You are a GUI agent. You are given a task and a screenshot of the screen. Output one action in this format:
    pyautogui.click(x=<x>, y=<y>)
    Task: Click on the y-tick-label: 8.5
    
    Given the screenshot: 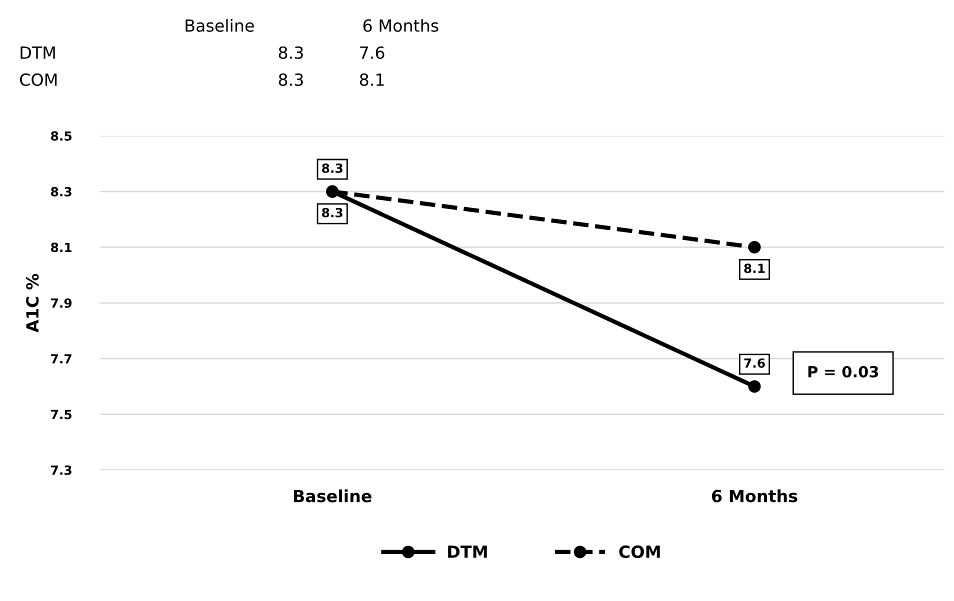 What is the action you would take?
    pyautogui.click(x=61, y=136)
    